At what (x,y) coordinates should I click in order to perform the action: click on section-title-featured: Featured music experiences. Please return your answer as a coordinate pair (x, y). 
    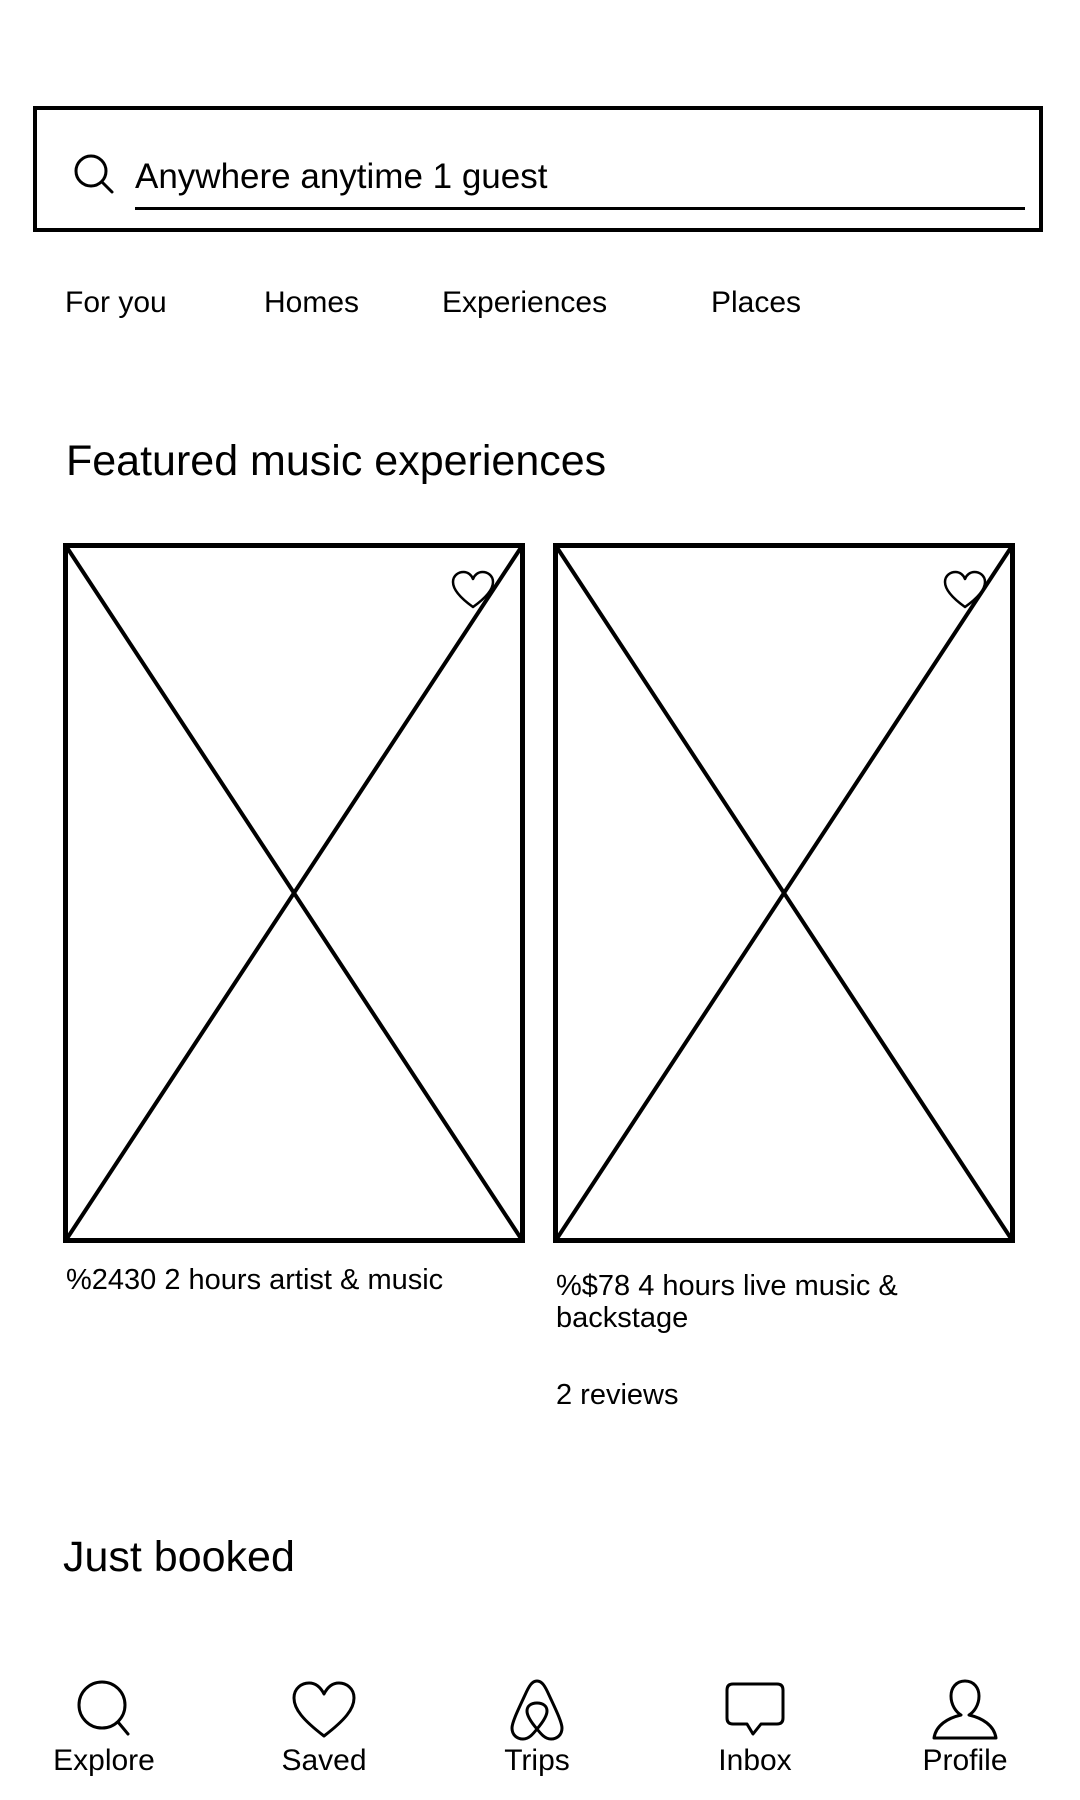
    Looking at the image, I should click on (336, 461).